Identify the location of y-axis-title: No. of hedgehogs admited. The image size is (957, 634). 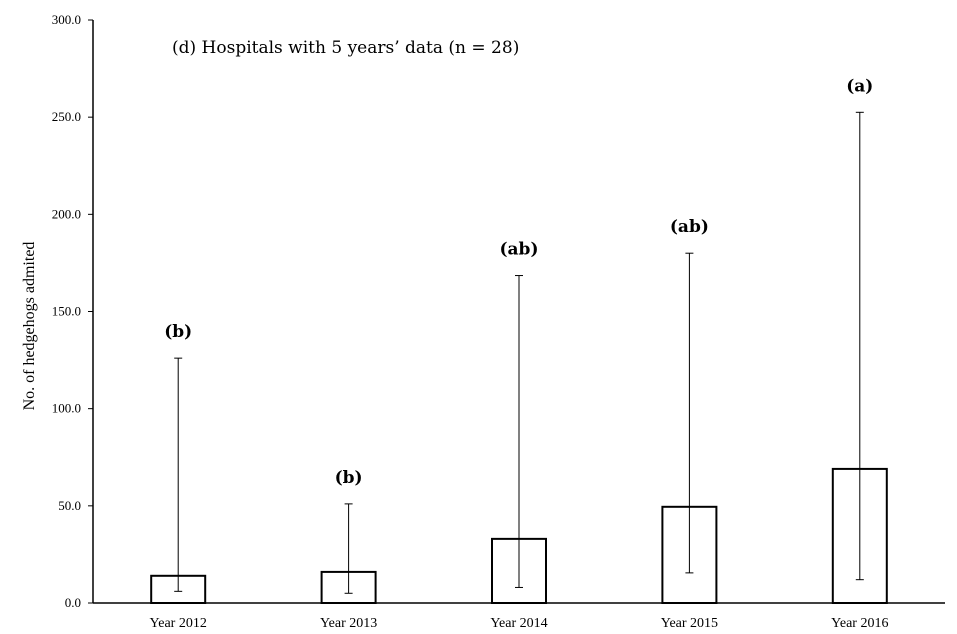
(29, 326).